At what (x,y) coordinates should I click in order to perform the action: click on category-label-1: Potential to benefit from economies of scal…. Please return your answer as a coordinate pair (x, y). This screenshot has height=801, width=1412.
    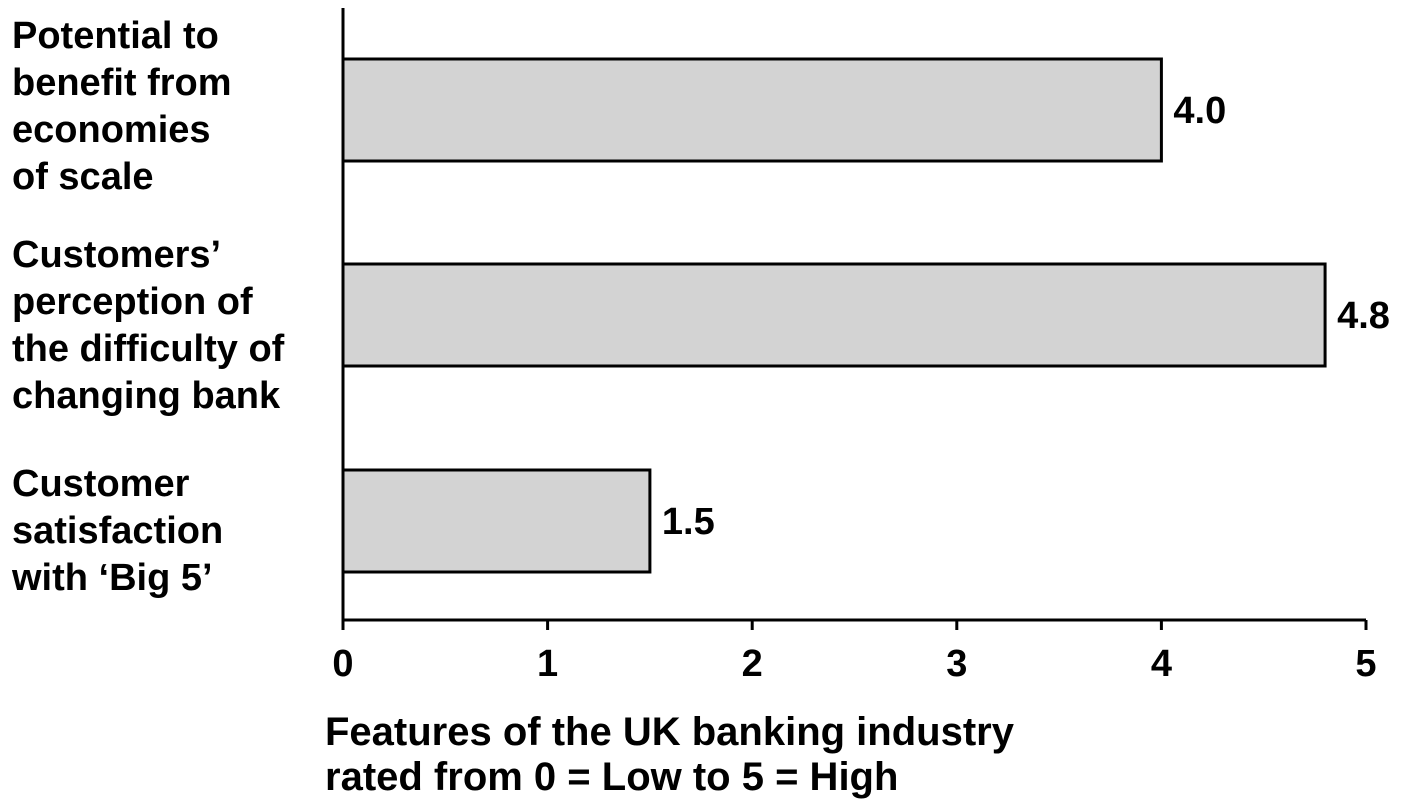
    Looking at the image, I should click on (122, 106).